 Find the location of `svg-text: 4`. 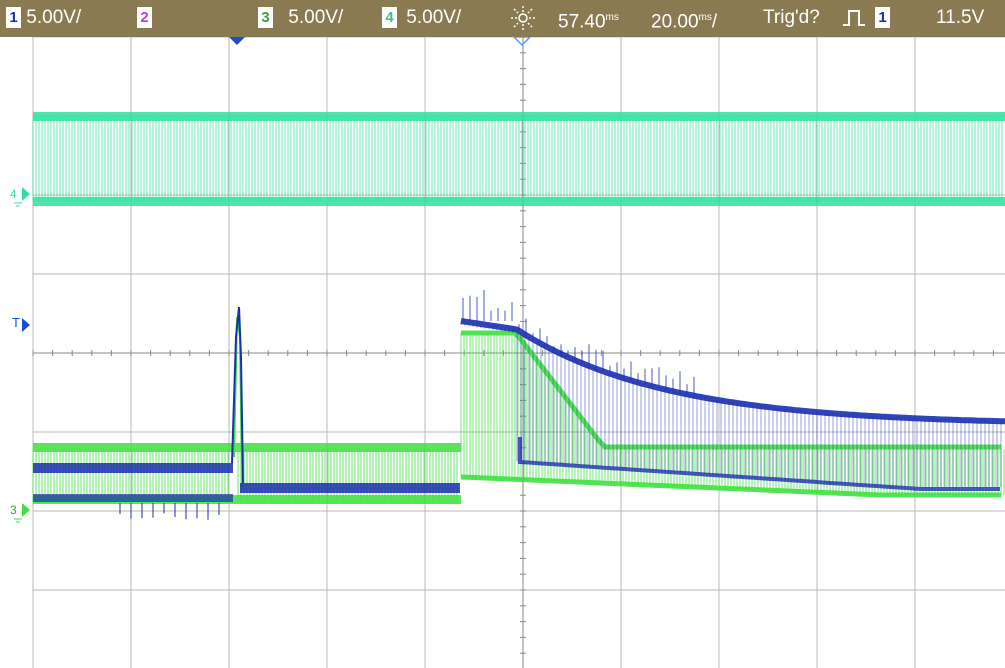

svg-text: 4 is located at coordinates (13, 194).